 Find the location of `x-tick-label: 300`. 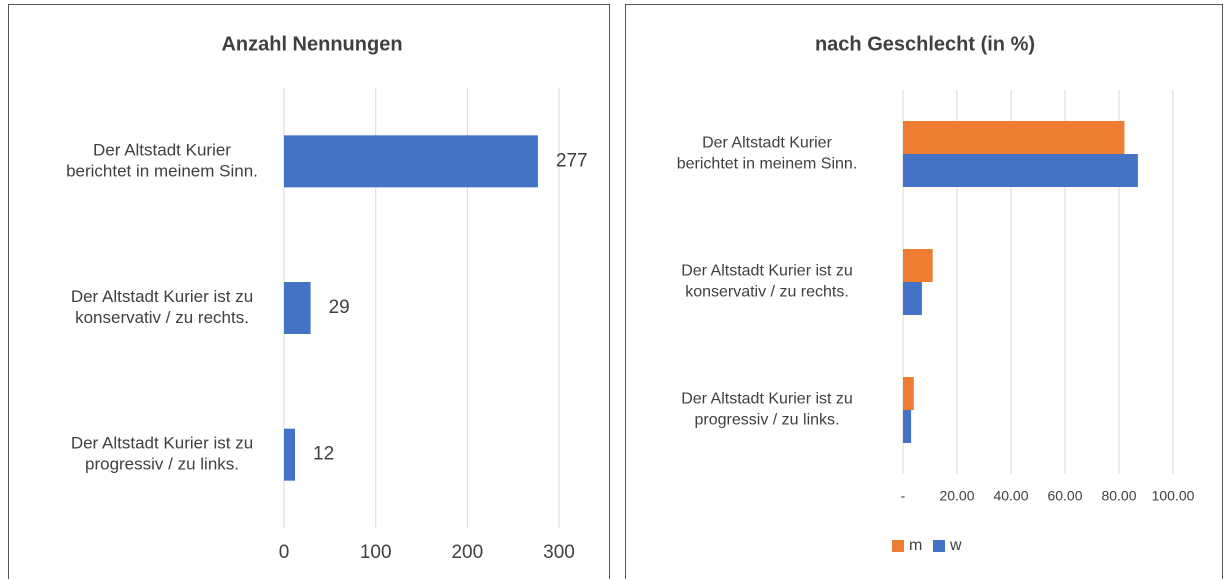

x-tick-label: 300 is located at coordinates (559, 552).